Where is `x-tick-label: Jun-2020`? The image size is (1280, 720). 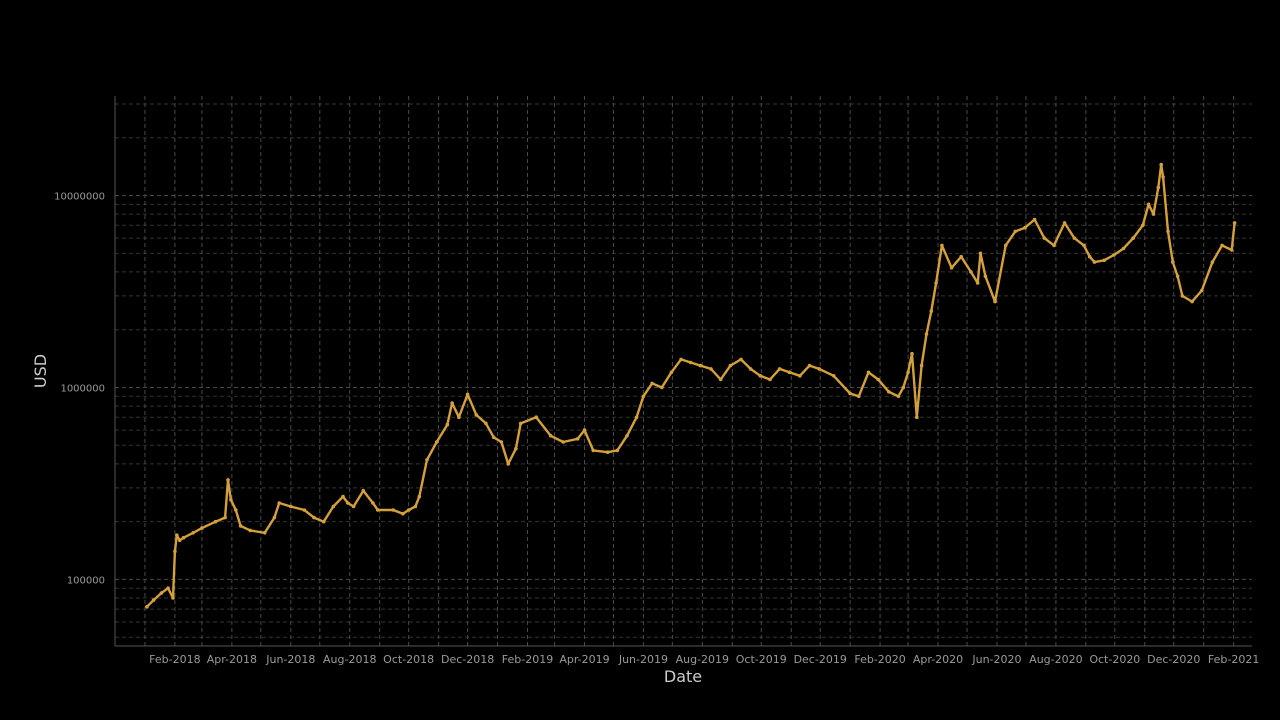
x-tick-label: Jun-2020 is located at coordinates (996, 659).